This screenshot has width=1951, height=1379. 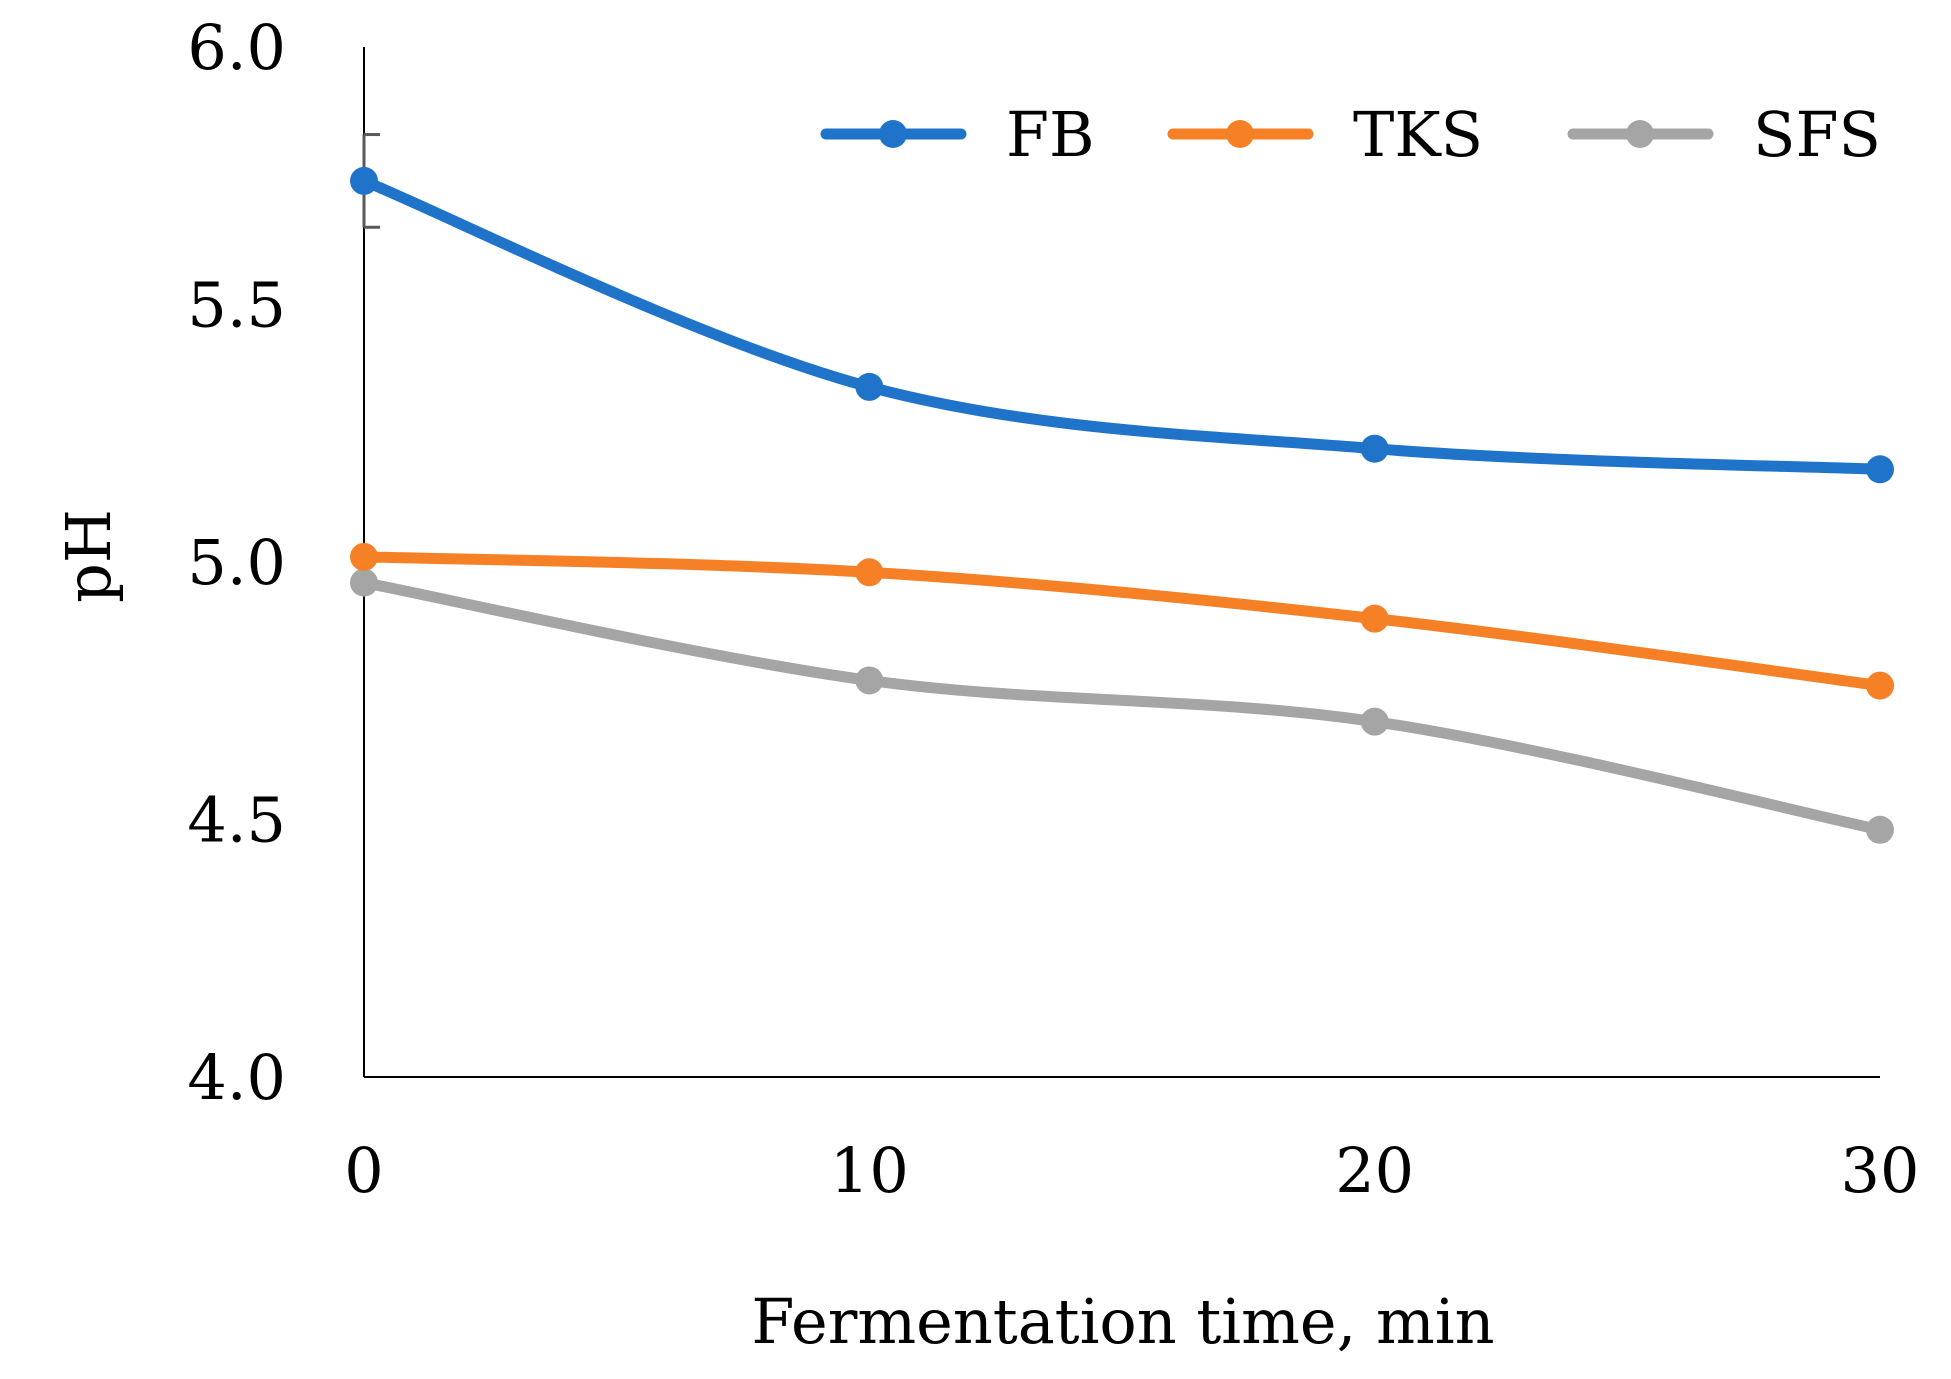 What do you see at coordinates (1122, 1321) in the screenshot?
I see `x-axis-title: Fermentation time, min` at bounding box center [1122, 1321].